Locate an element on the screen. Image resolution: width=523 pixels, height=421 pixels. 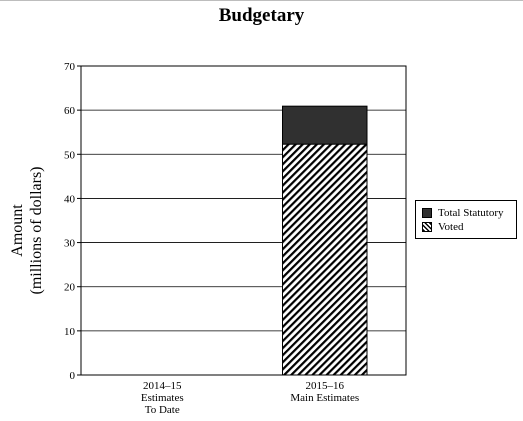
y-tick-label: 0 is located at coordinates (73, 376).